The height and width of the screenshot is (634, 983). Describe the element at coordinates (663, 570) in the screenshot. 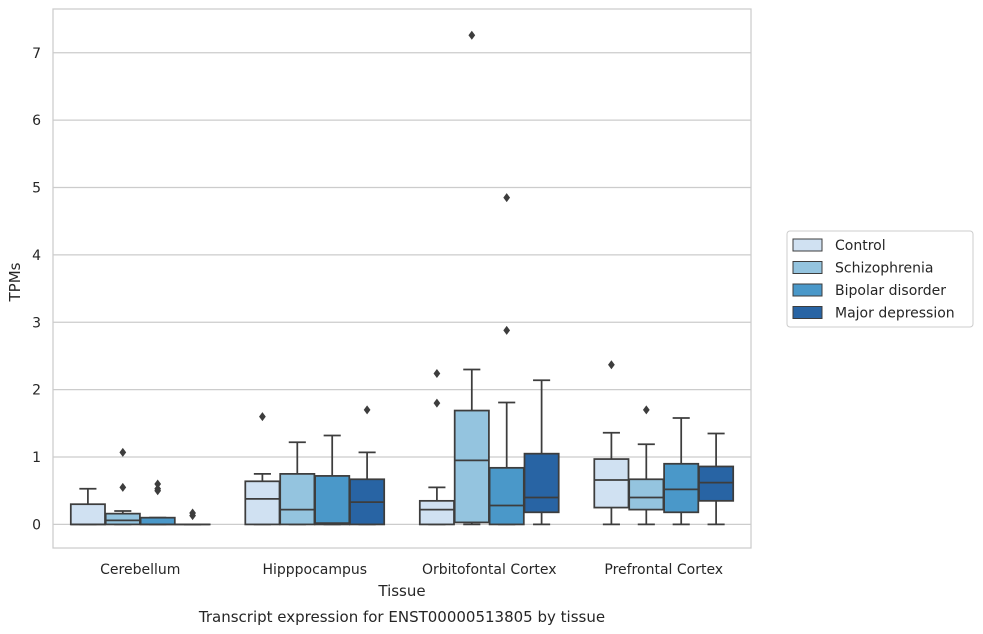

I see `x-tick-label: Prefrontal Cortex` at that location.